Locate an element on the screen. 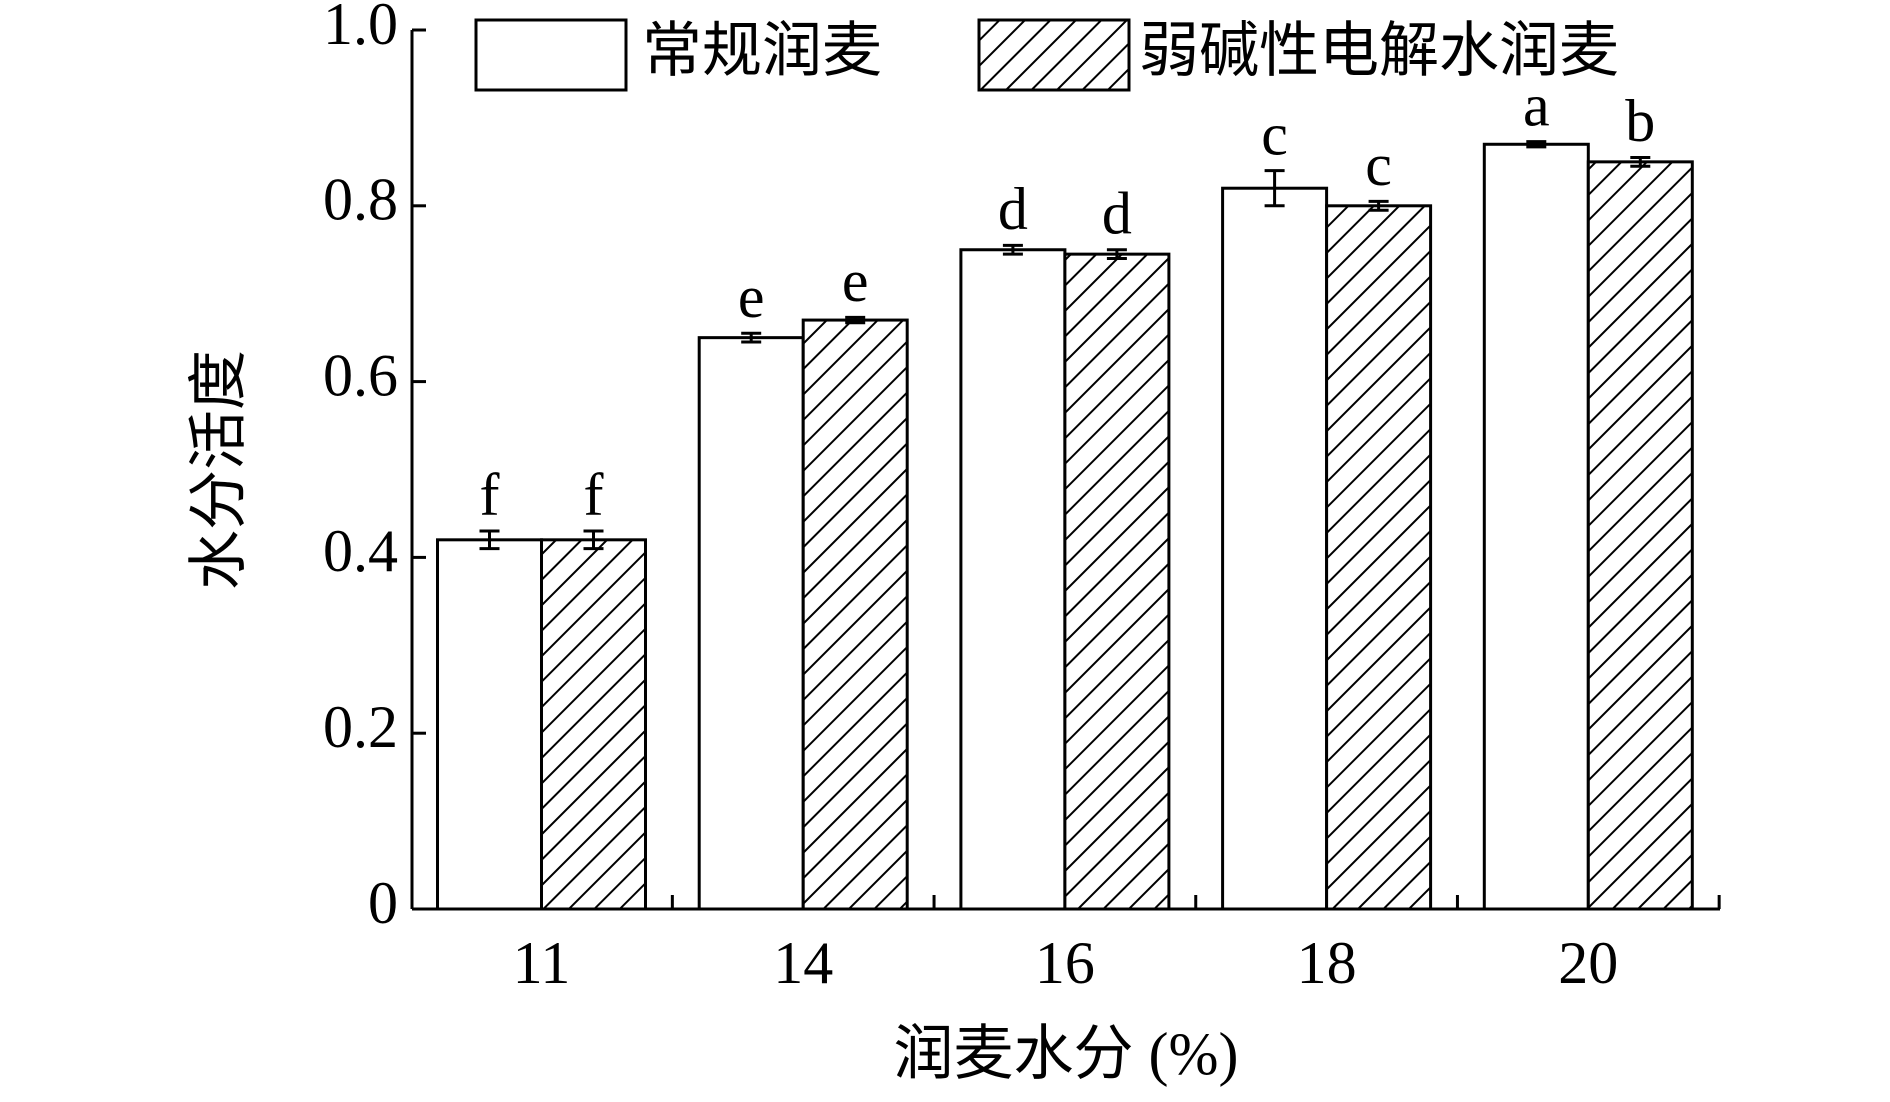  x-tick-label: 11 is located at coordinates (542, 963).